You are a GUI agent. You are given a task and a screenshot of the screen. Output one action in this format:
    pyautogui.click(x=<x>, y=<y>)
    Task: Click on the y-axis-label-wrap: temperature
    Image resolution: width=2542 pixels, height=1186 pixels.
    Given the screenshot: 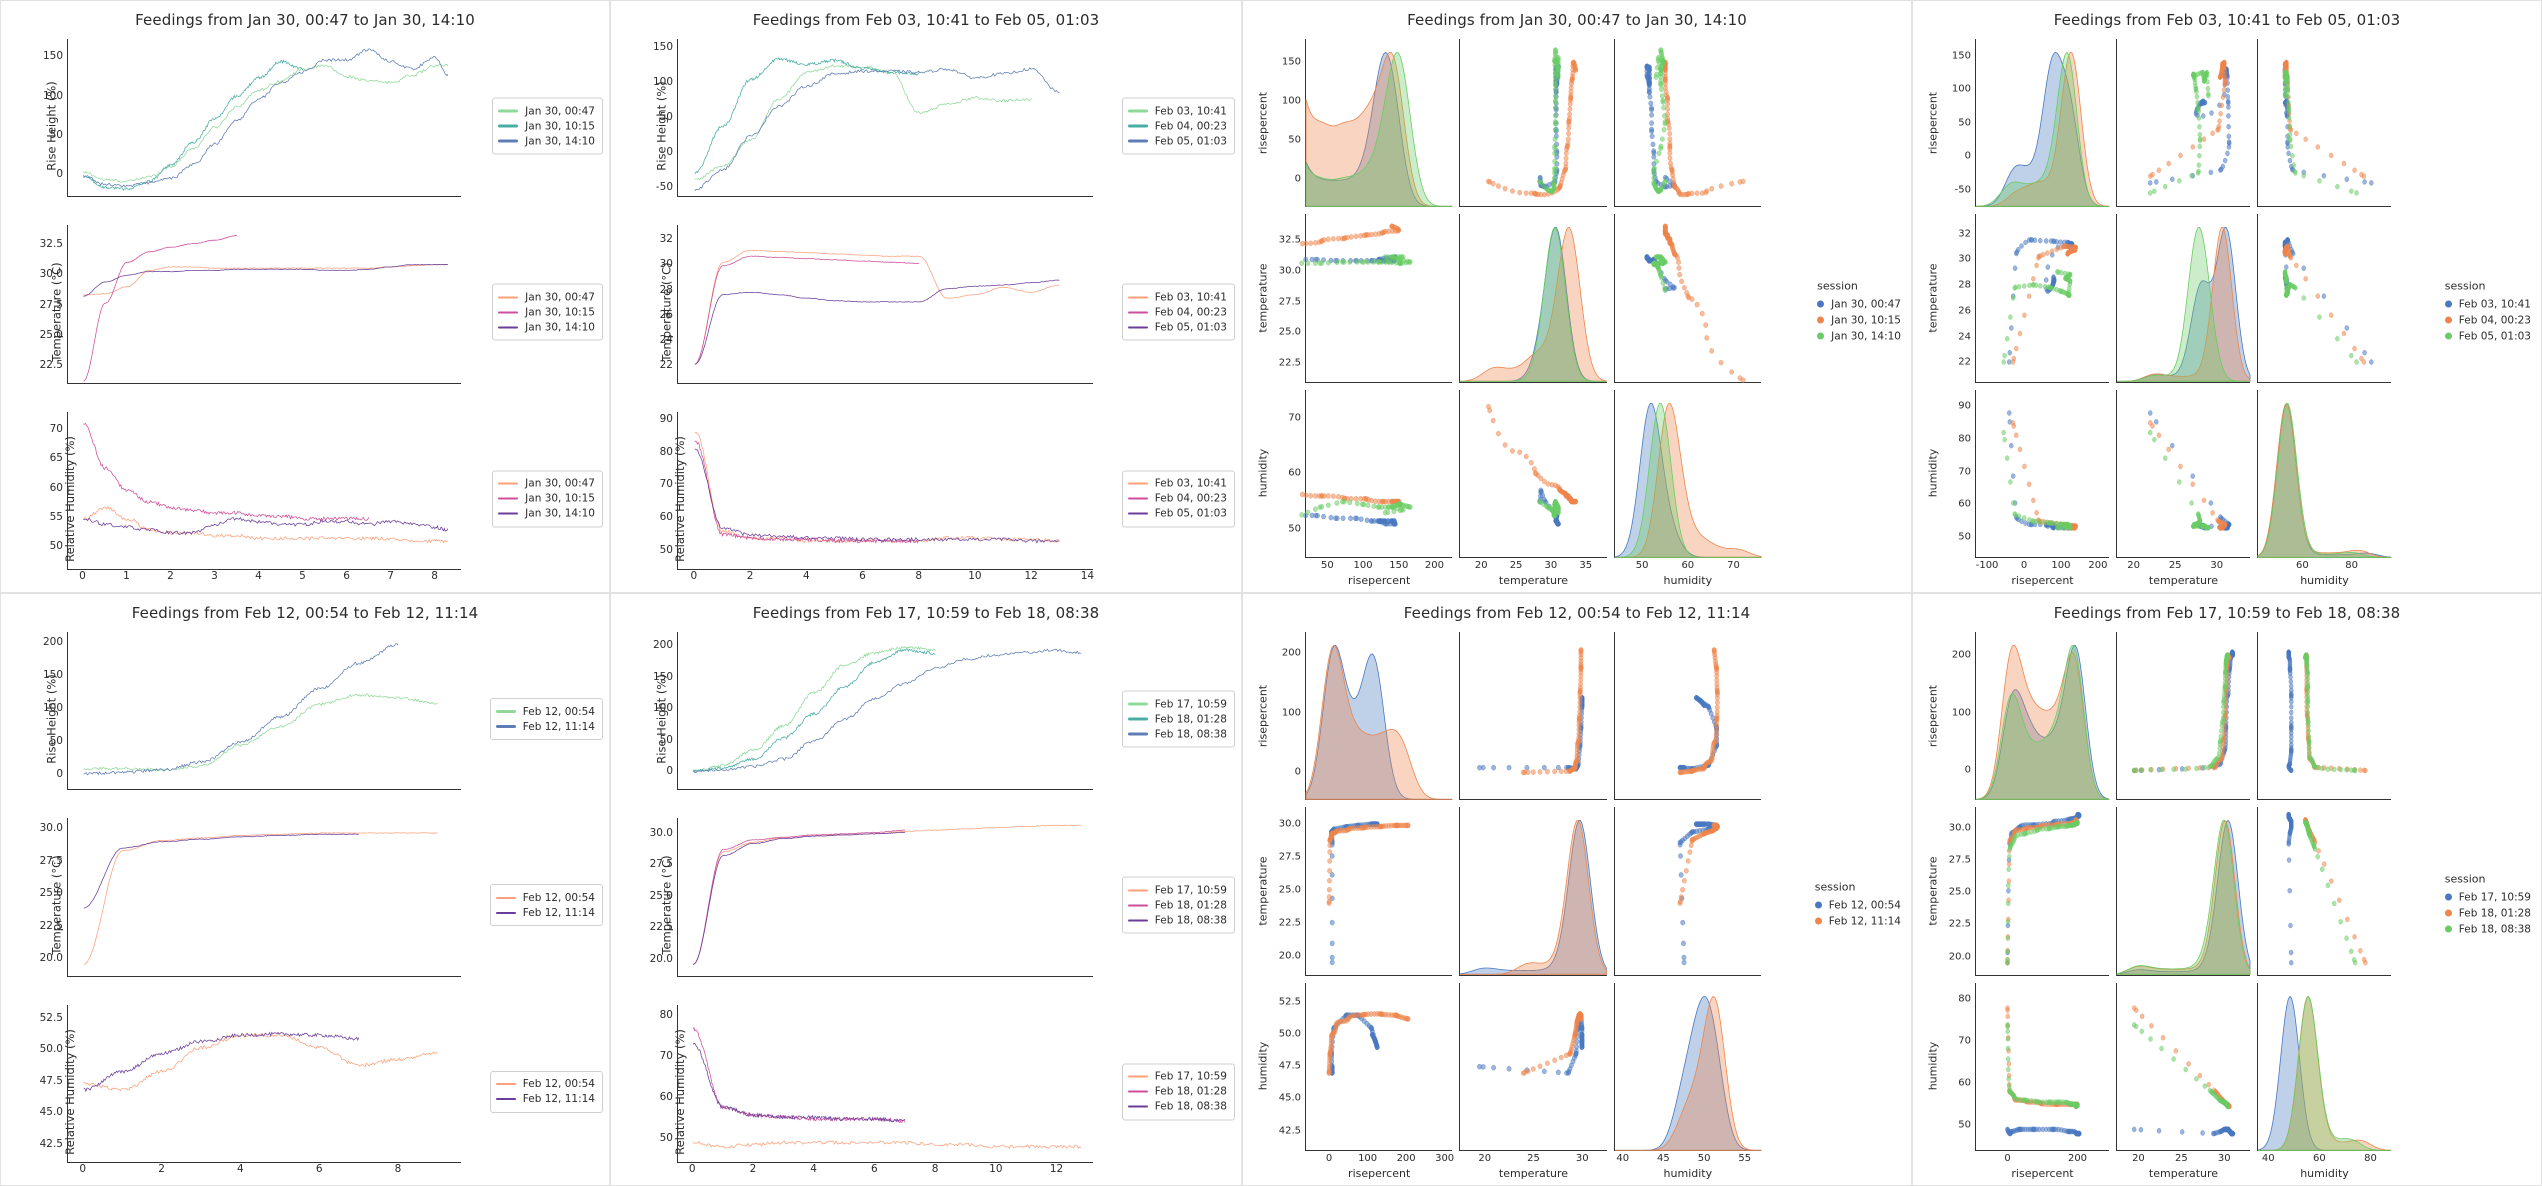 What is the action you would take?
    pyautogui.click(x=1263, y=297)
    